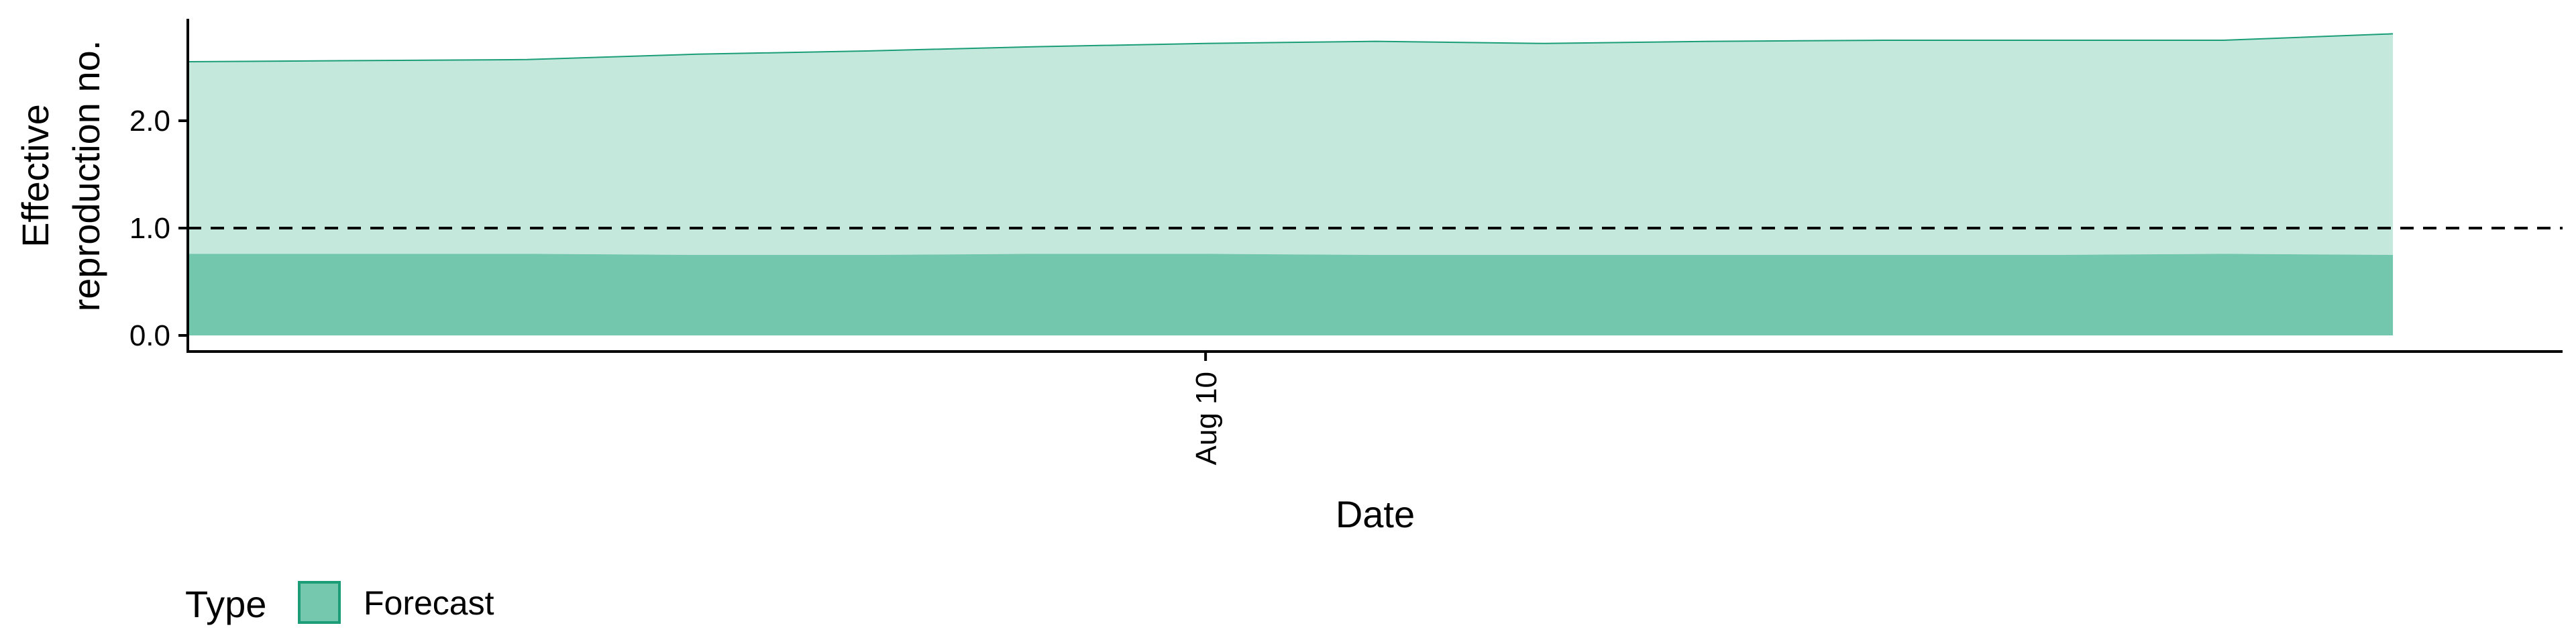 Image resolution: width=2576 pixels, height=644 pixels. I want to click on y-axis-title-line-1: Effective, so click(35, 176).